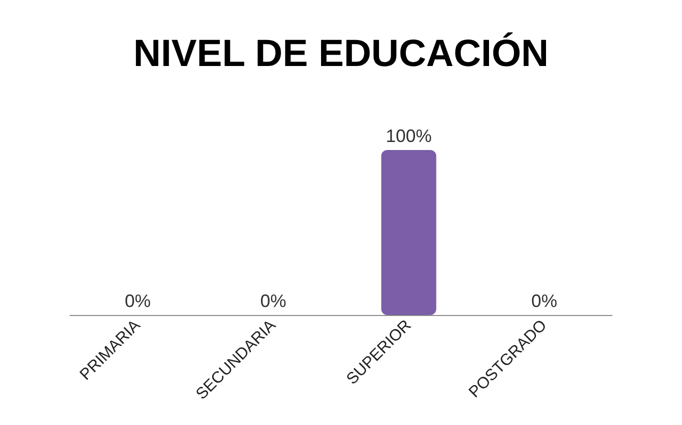  Describe the element at coordinates (409, 136) in the screenshot. I see `data-label: 100%` at that location.